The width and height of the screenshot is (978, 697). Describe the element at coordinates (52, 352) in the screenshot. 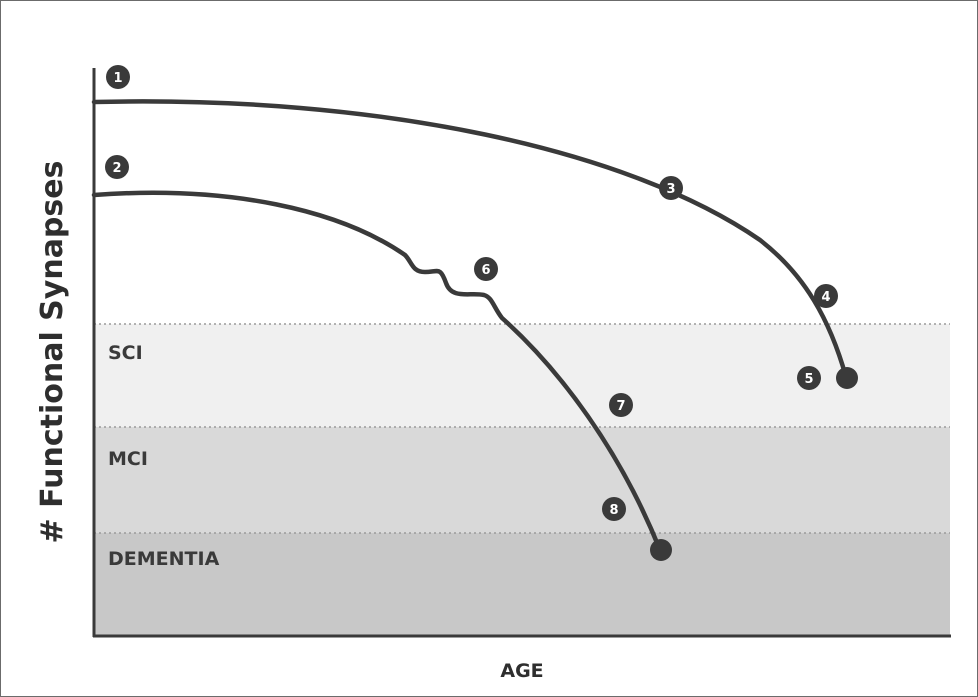

I see `y-axis-label: # Functional Synapses` at that location.